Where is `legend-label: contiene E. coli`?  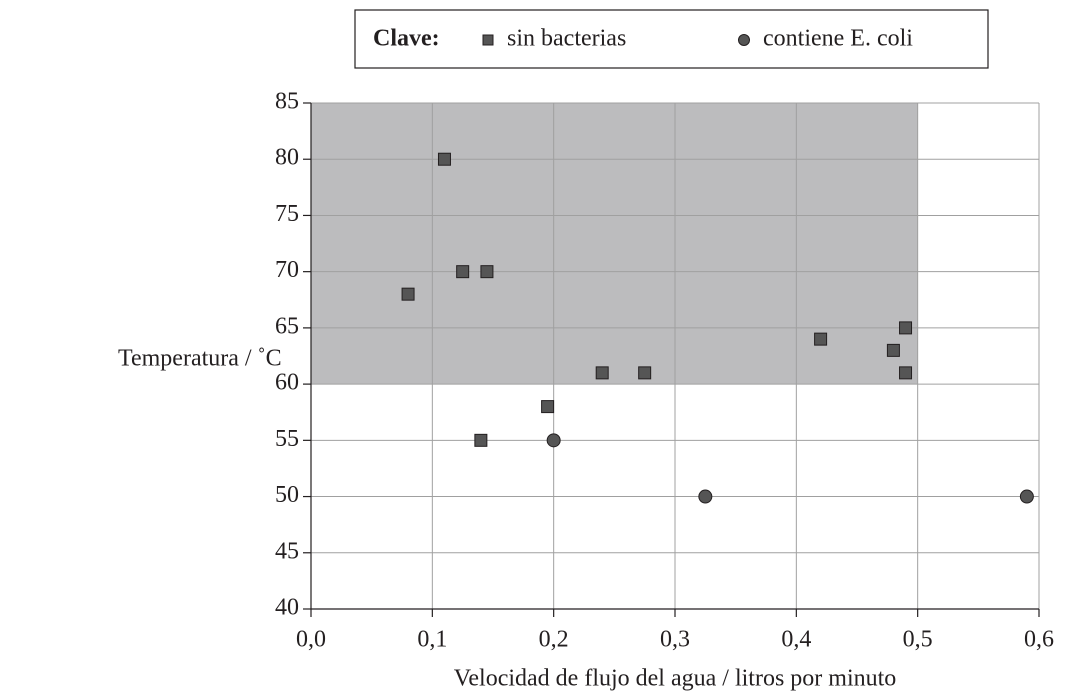 legend-label: contiene E. coli is located at coordinates (838, 39).